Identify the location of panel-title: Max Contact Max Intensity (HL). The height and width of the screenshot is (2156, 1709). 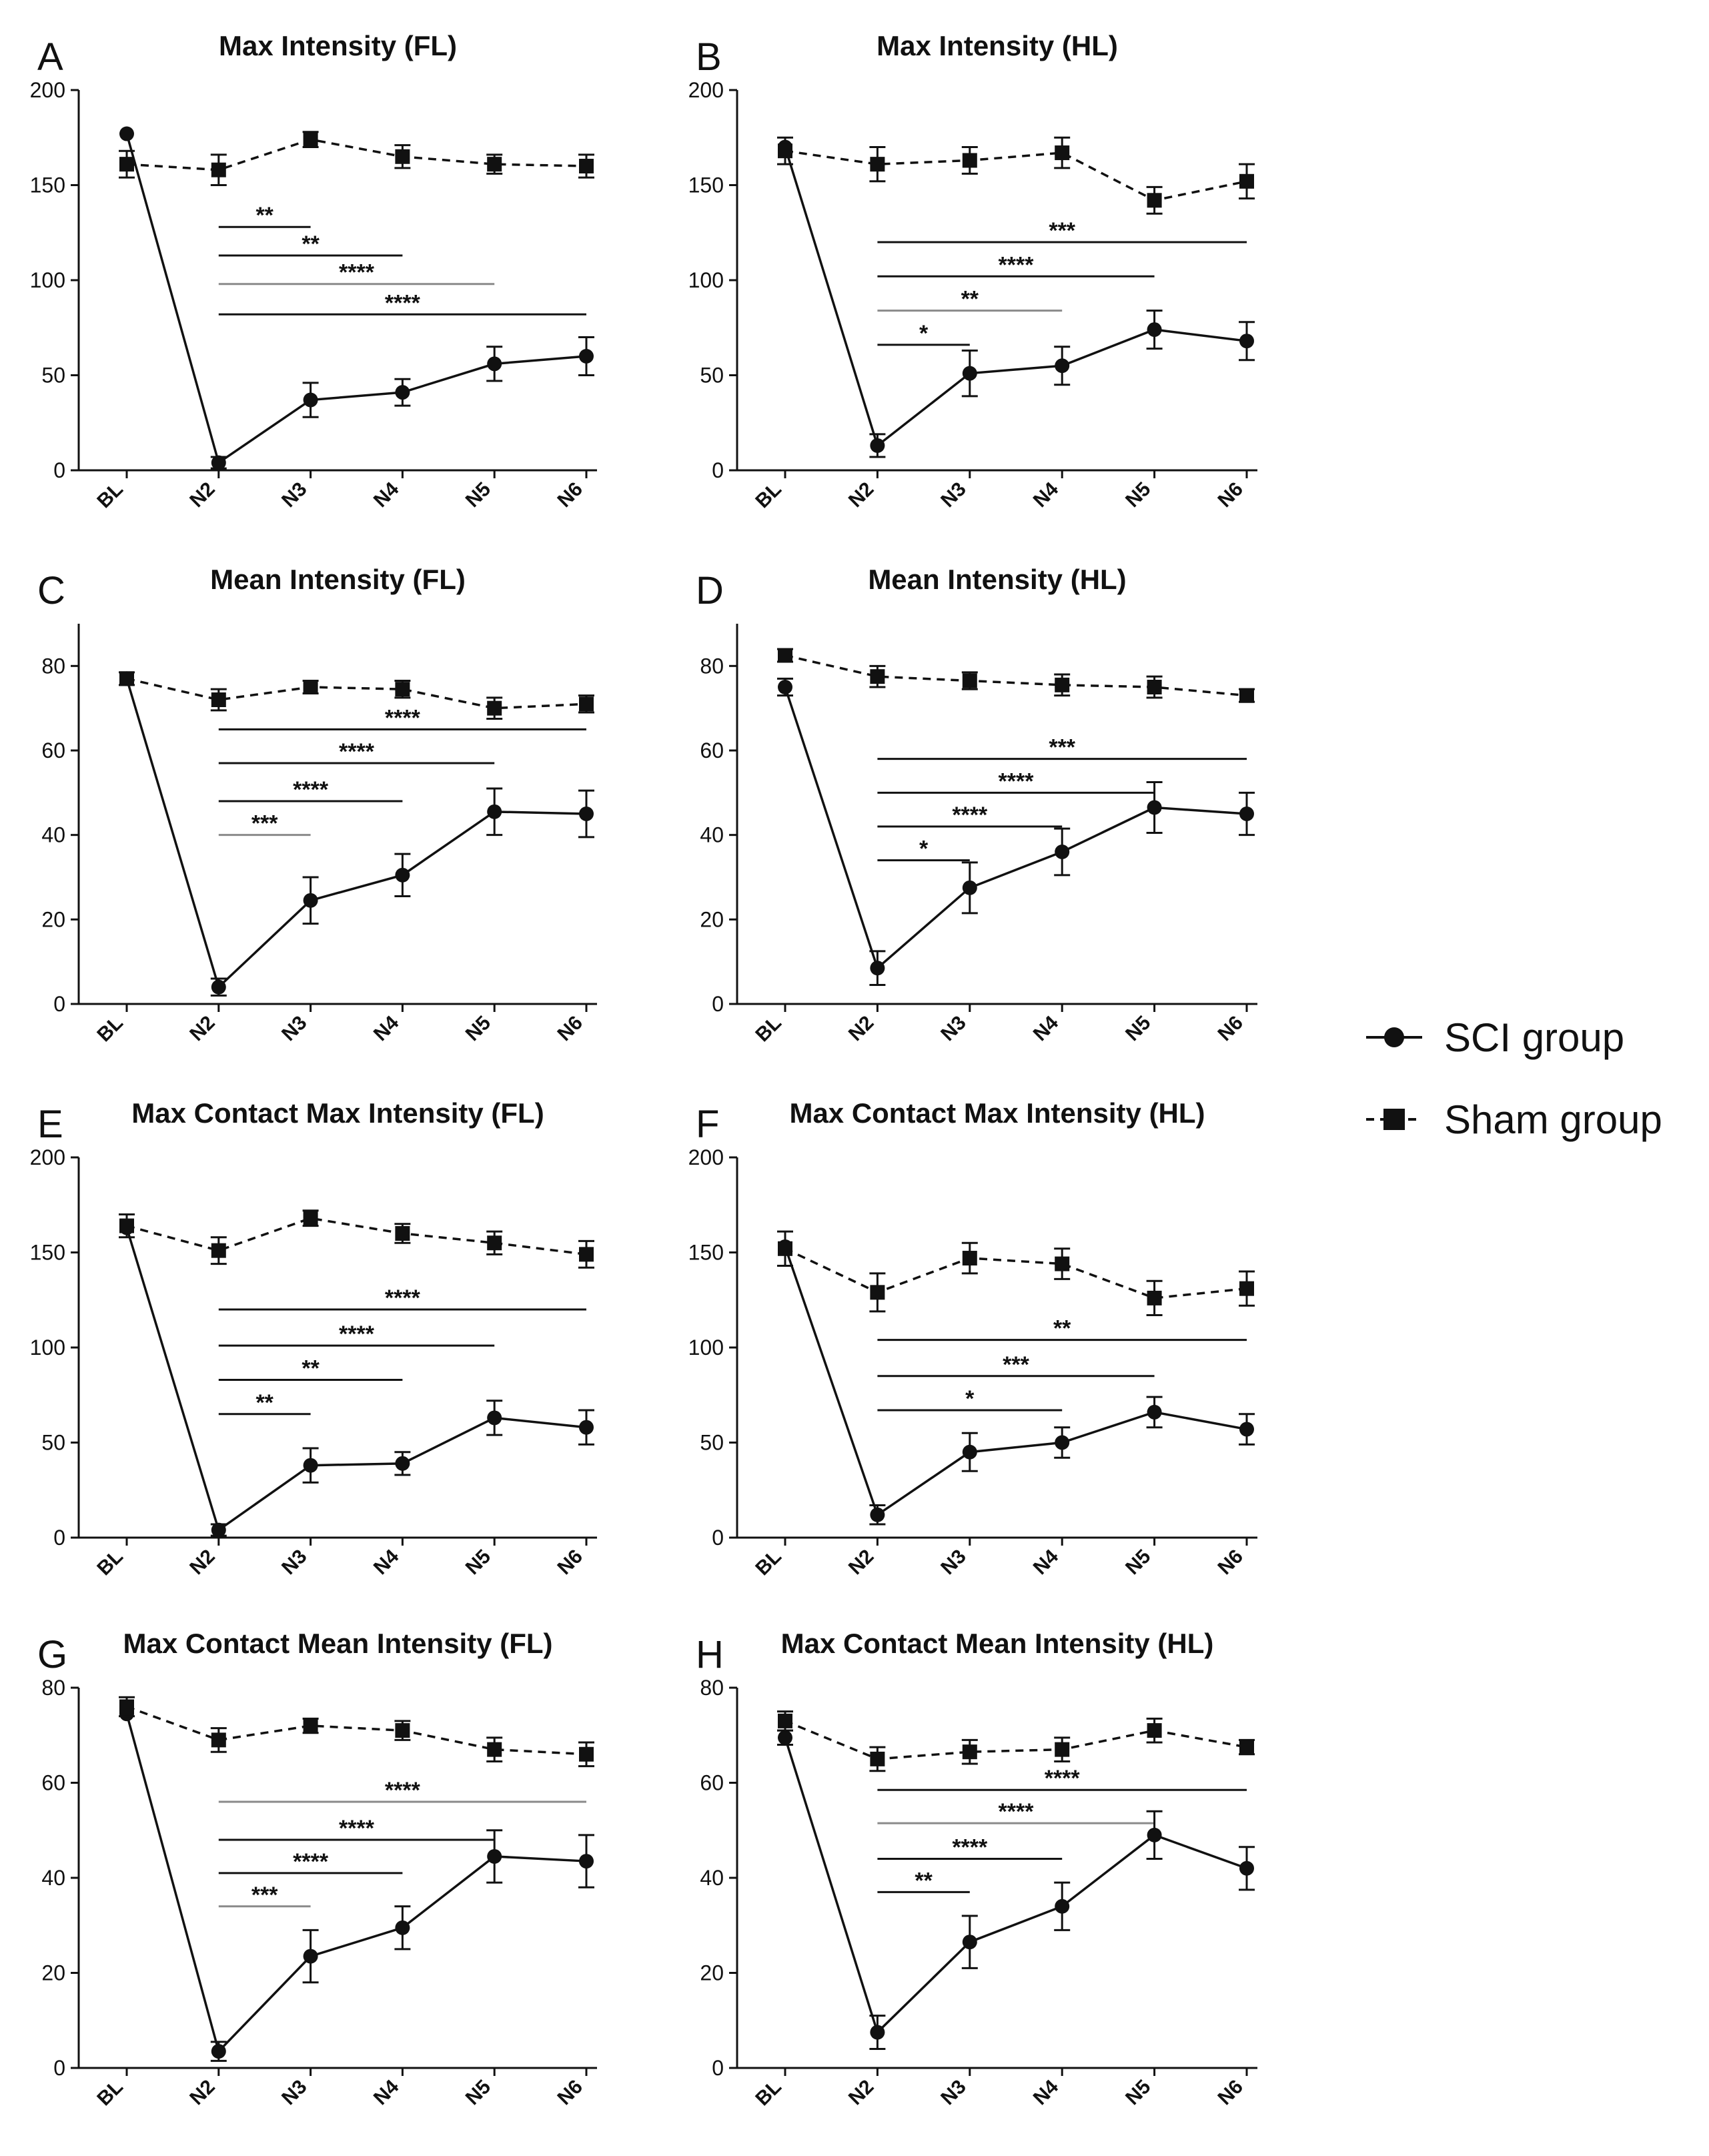
(997, 1113).